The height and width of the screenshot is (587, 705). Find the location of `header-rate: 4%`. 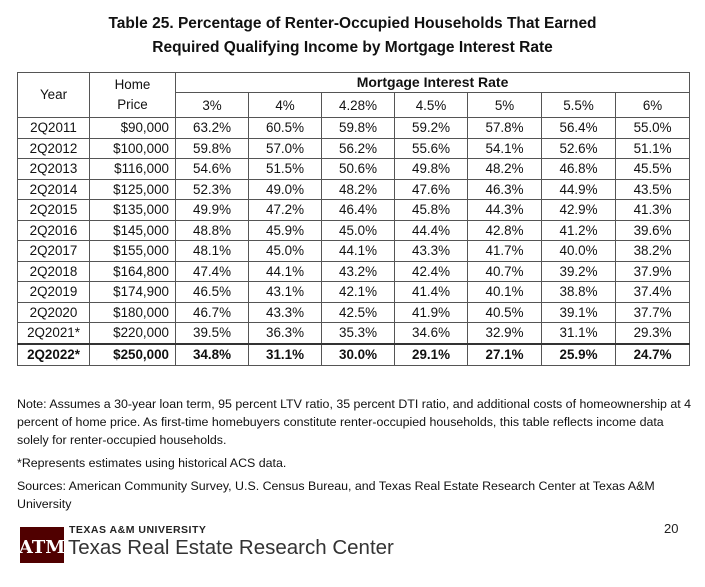

header-rate: 4% is located at coordinates (285, 105).